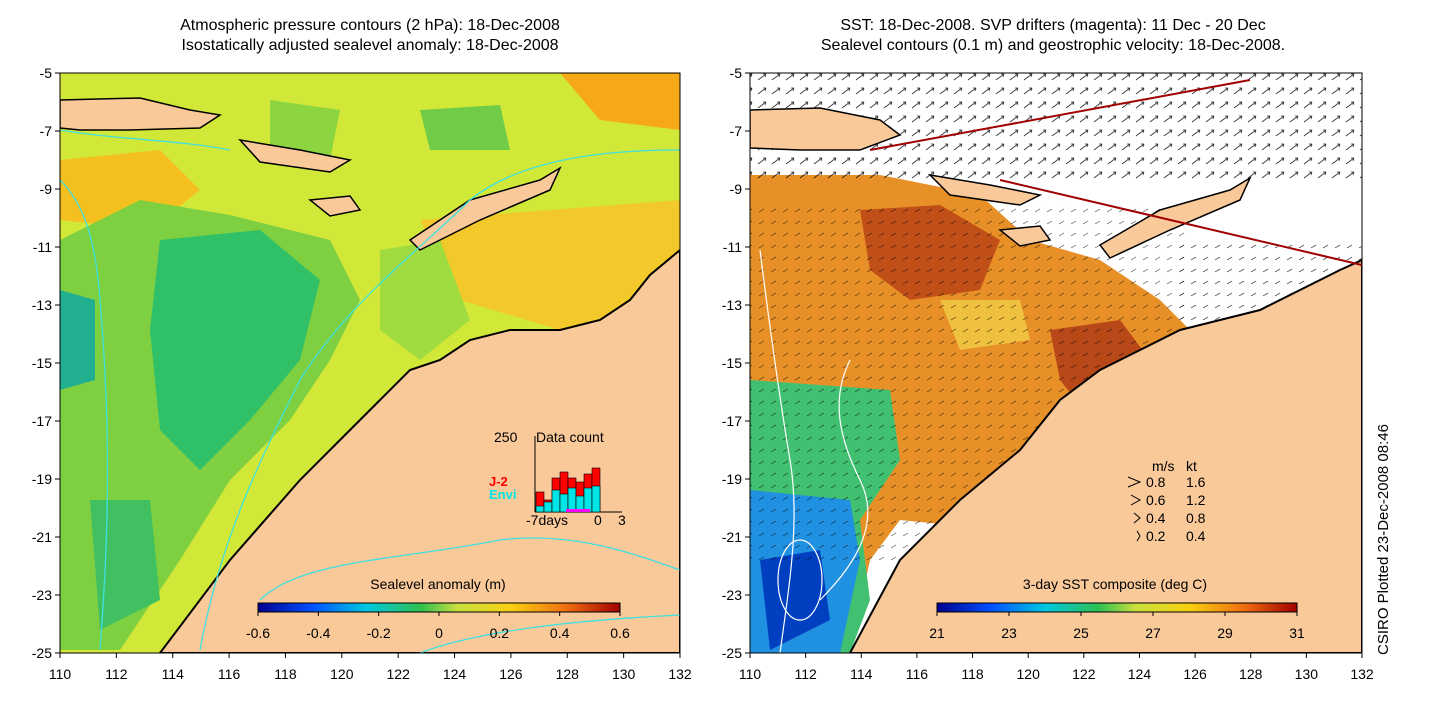 This screenshot has width=1440, height=720. I want to click on sla-colorbar-tick-label: 0.2, so click(500, 633).